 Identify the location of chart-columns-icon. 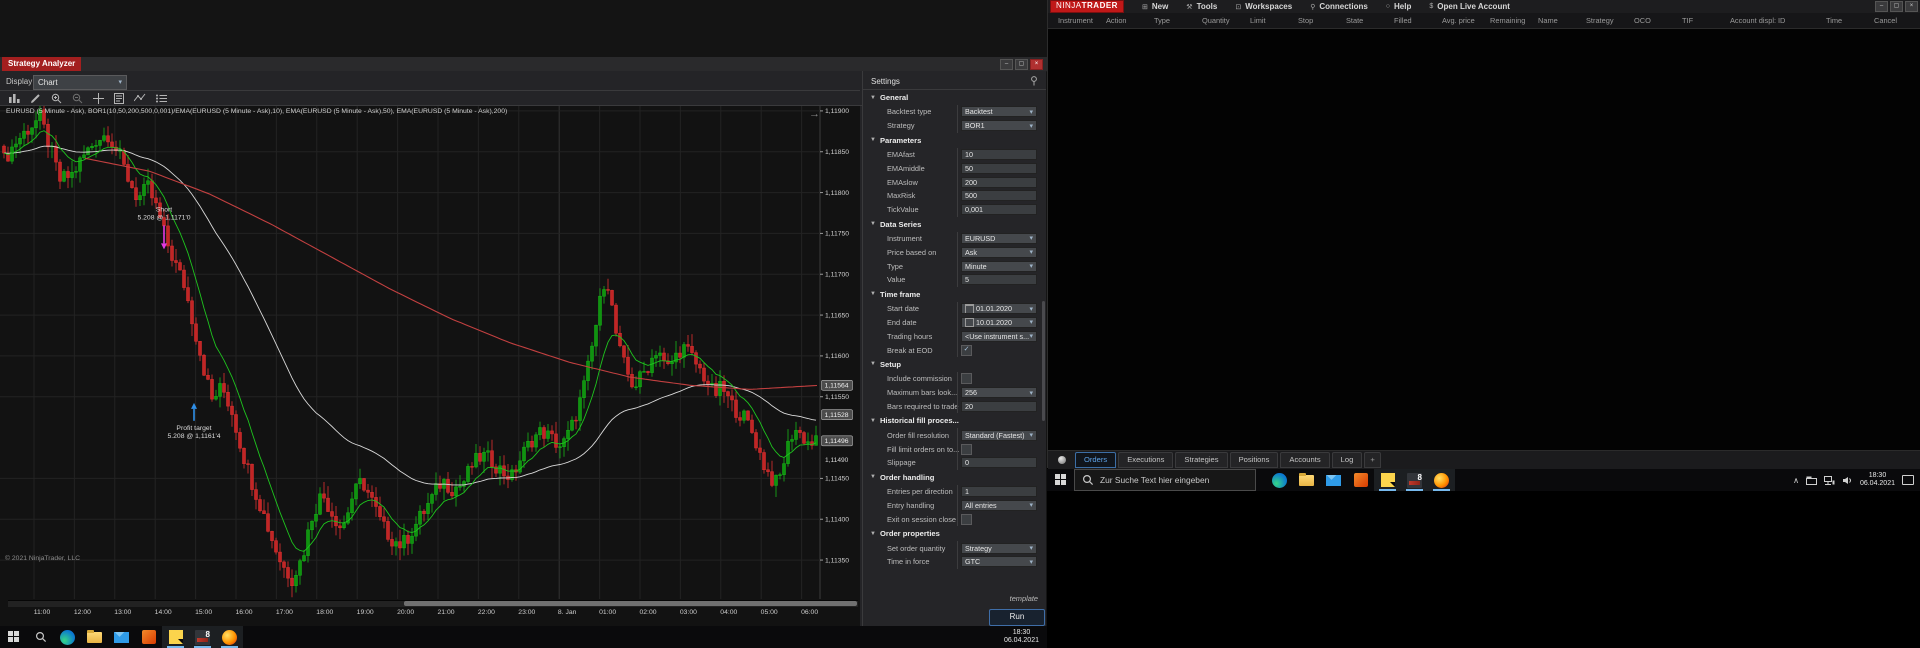
(14, 98).